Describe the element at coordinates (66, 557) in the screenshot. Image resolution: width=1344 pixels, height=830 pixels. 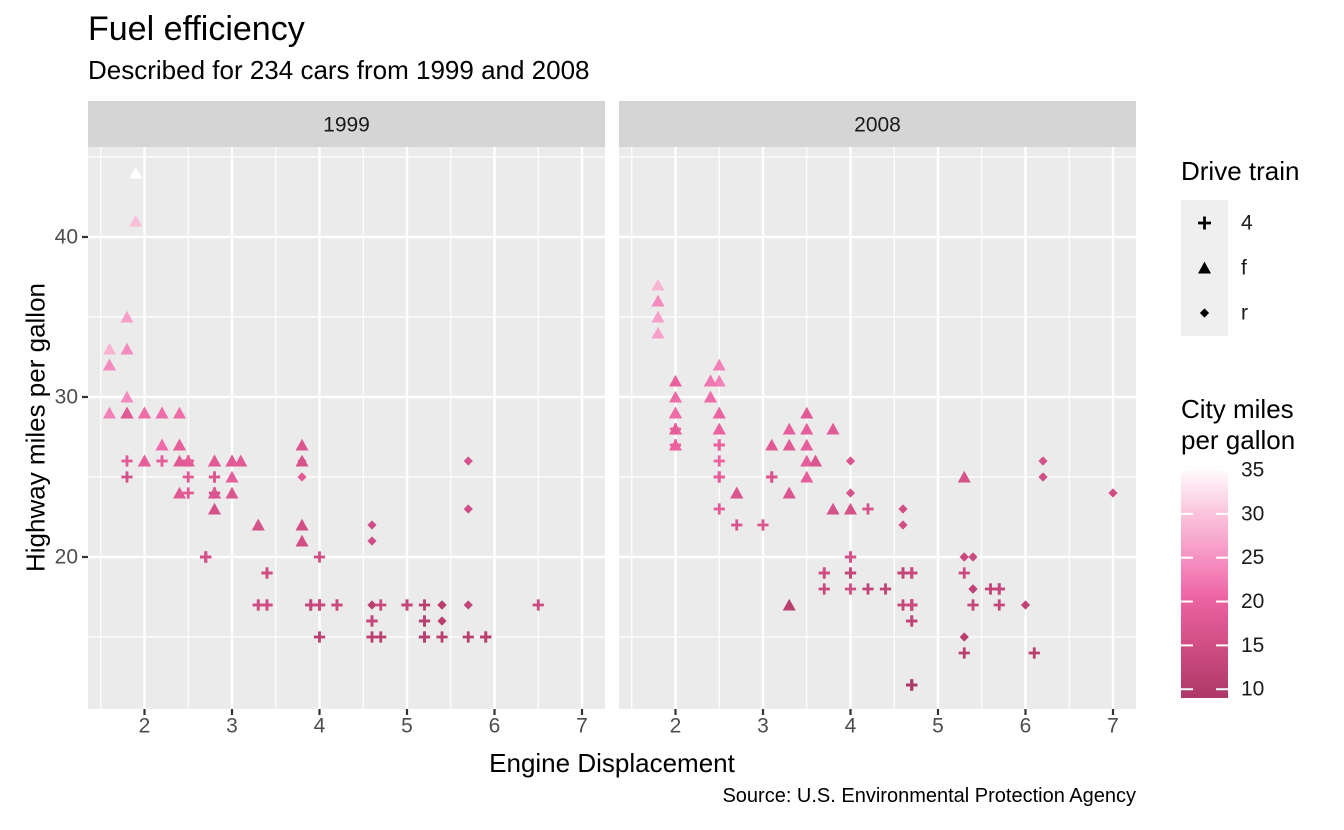
I see `y-tick-label: 20` at that location.